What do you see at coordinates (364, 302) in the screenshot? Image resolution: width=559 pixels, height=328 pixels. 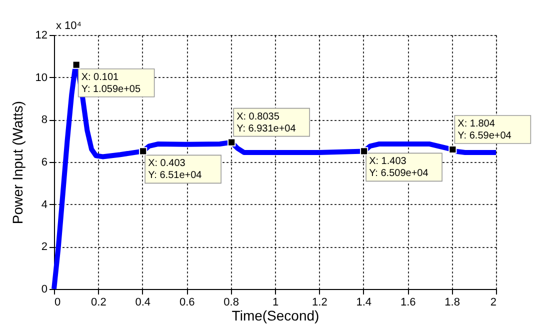 I see `x-tick-label: 1.4` at bounding box center [364, 302].